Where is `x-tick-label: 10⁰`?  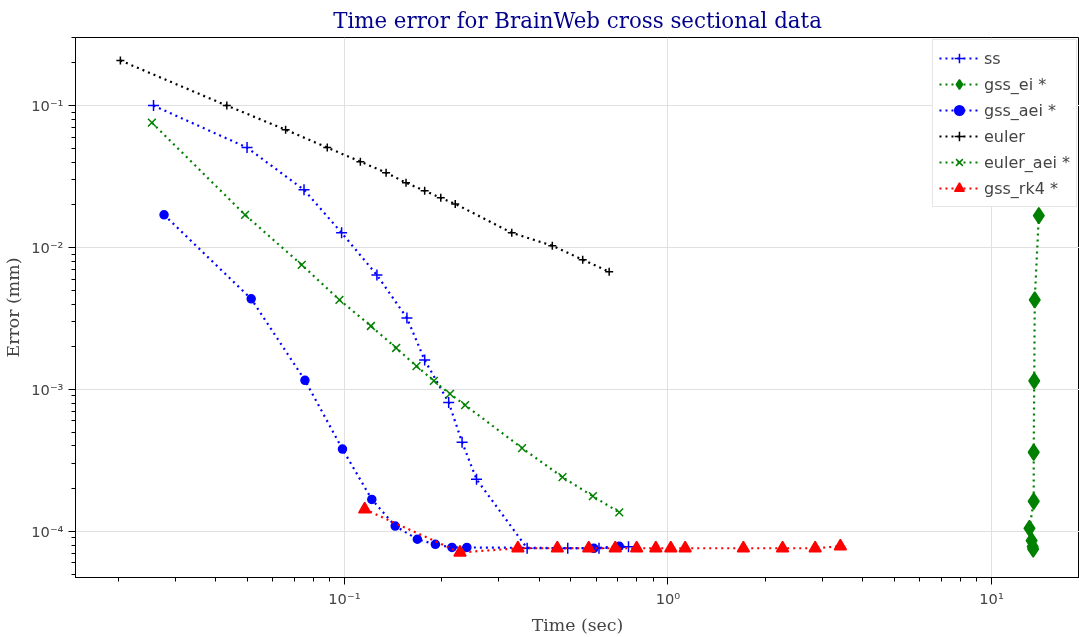 x-tick-label: 10⁰ is located at coordinates (668, 598).